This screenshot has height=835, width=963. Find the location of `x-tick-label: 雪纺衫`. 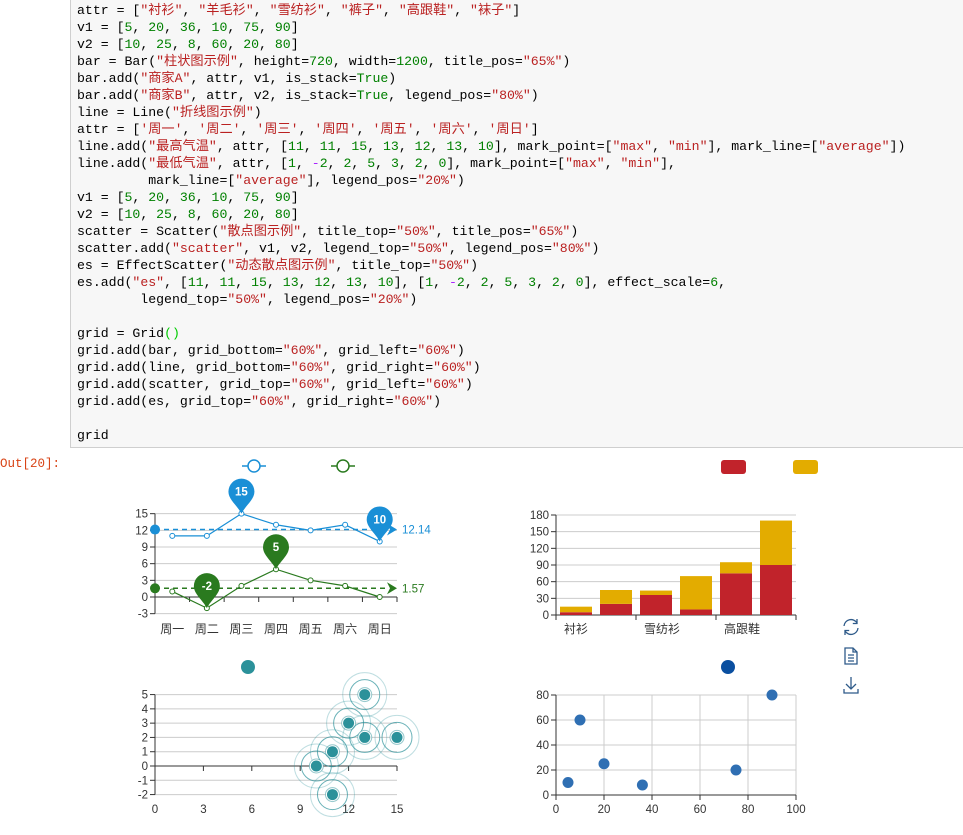

x-tick-label: 雪纺衫 is located at coordinates (662, 629).